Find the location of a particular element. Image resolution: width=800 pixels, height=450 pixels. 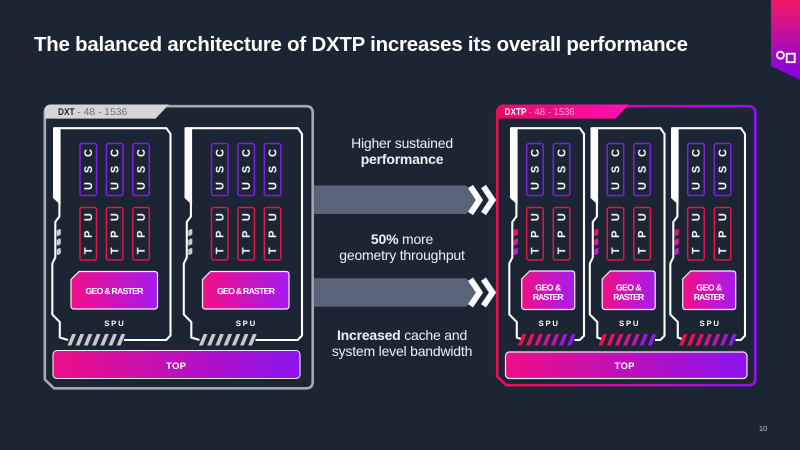

svg-text: DXT is located at coordinates (66, 112).